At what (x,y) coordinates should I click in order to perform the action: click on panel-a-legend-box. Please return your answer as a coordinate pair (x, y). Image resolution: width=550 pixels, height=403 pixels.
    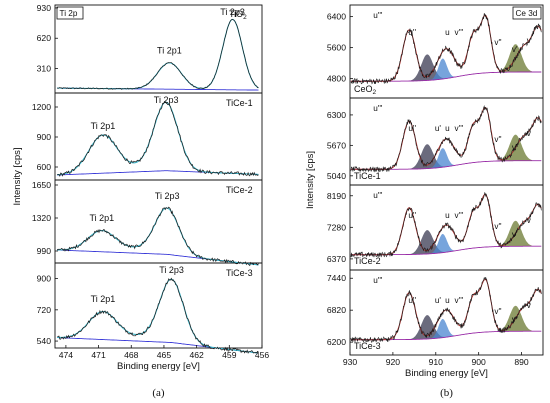
    Looking at the image, I should click on (70, 13).